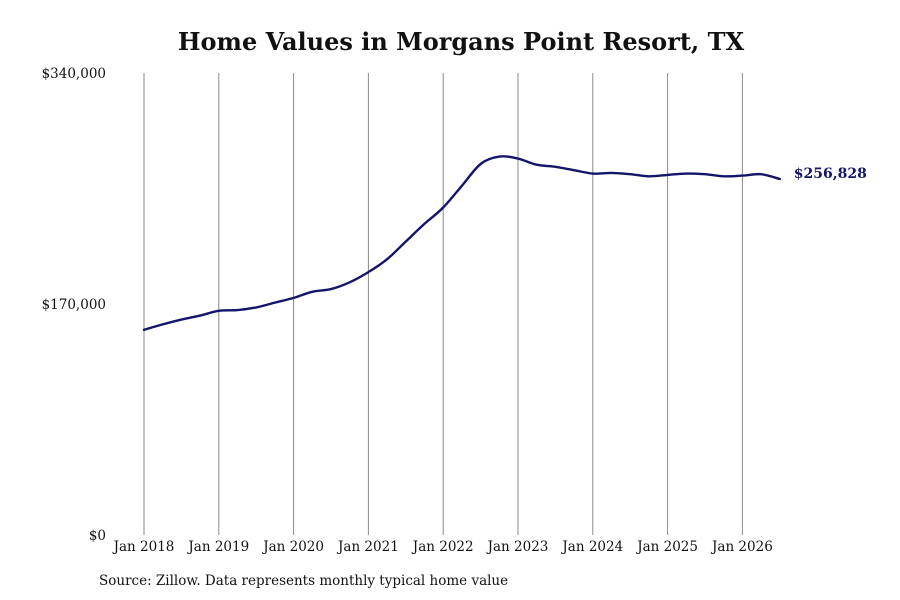  Describe the element at coordinates (292, 547) in the screenshot. I see `x-tick-label: Jan 2020` at that location.